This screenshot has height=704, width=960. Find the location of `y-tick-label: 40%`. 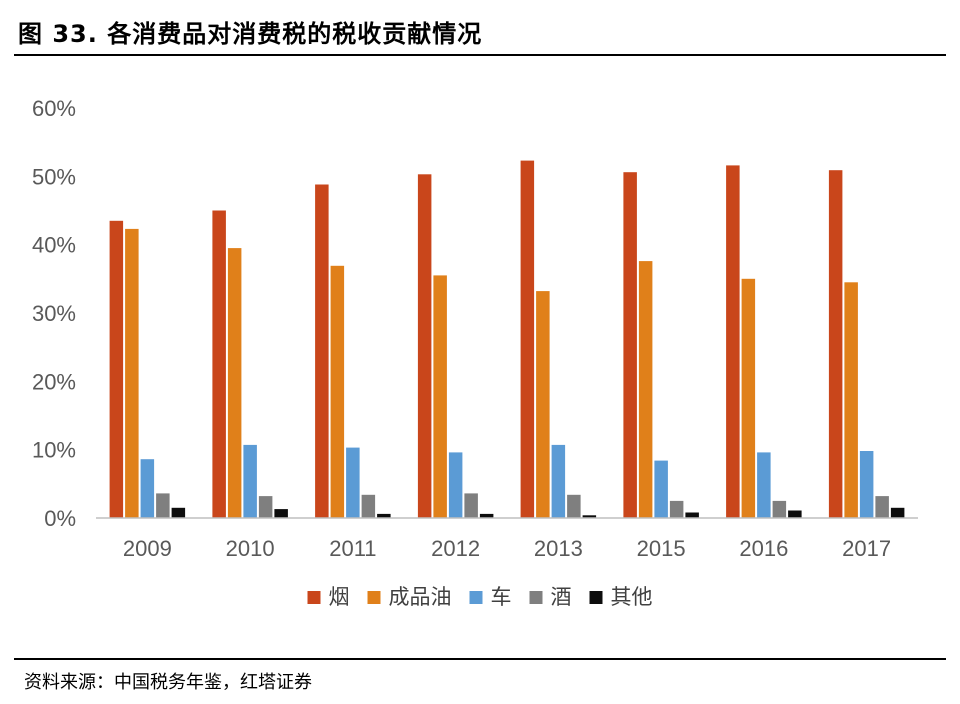

y-tick-label: 40% is located at coordinates (54, 245).